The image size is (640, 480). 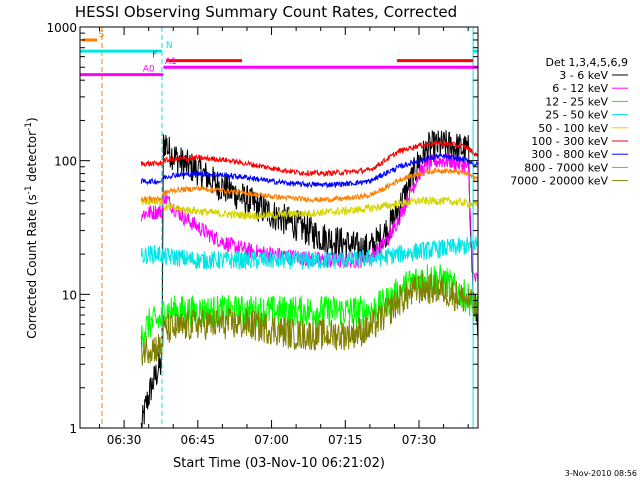 I want to click on legend-label-8: 800 - 7000 keV, so click(x=566, y=167).